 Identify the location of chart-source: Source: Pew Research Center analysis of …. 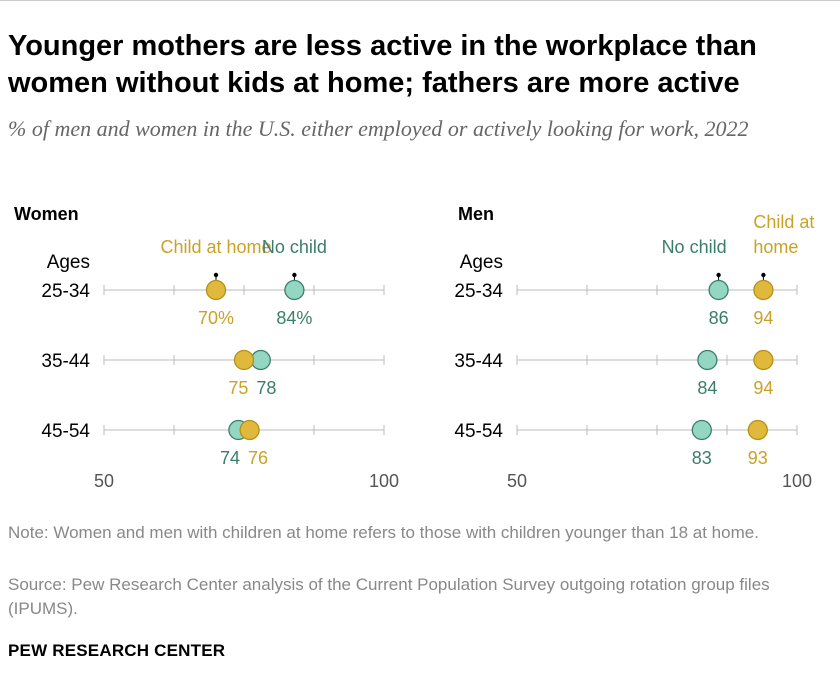
(389, 596).